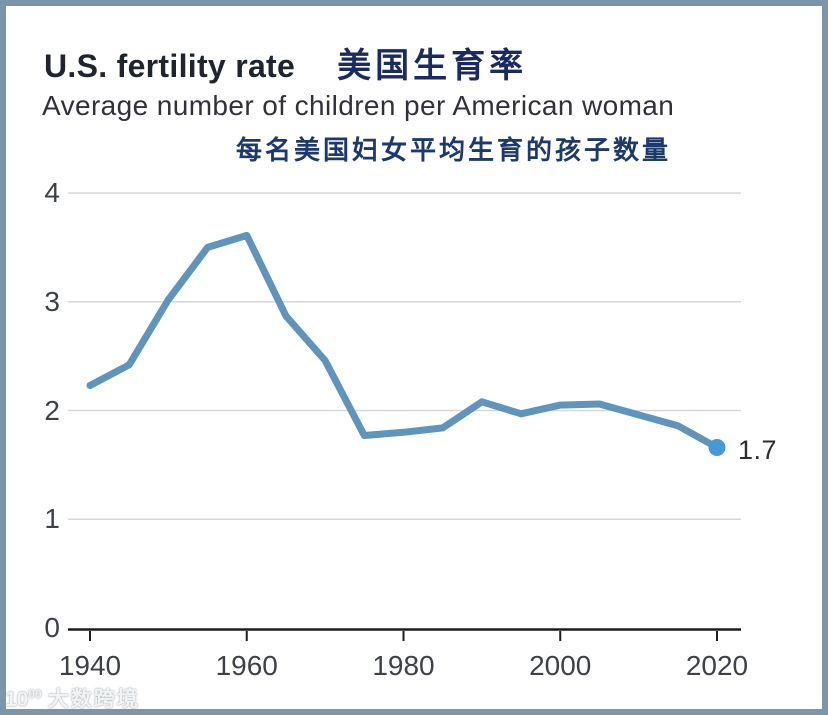  I want to click on end-point-dot, so click(717, 447).